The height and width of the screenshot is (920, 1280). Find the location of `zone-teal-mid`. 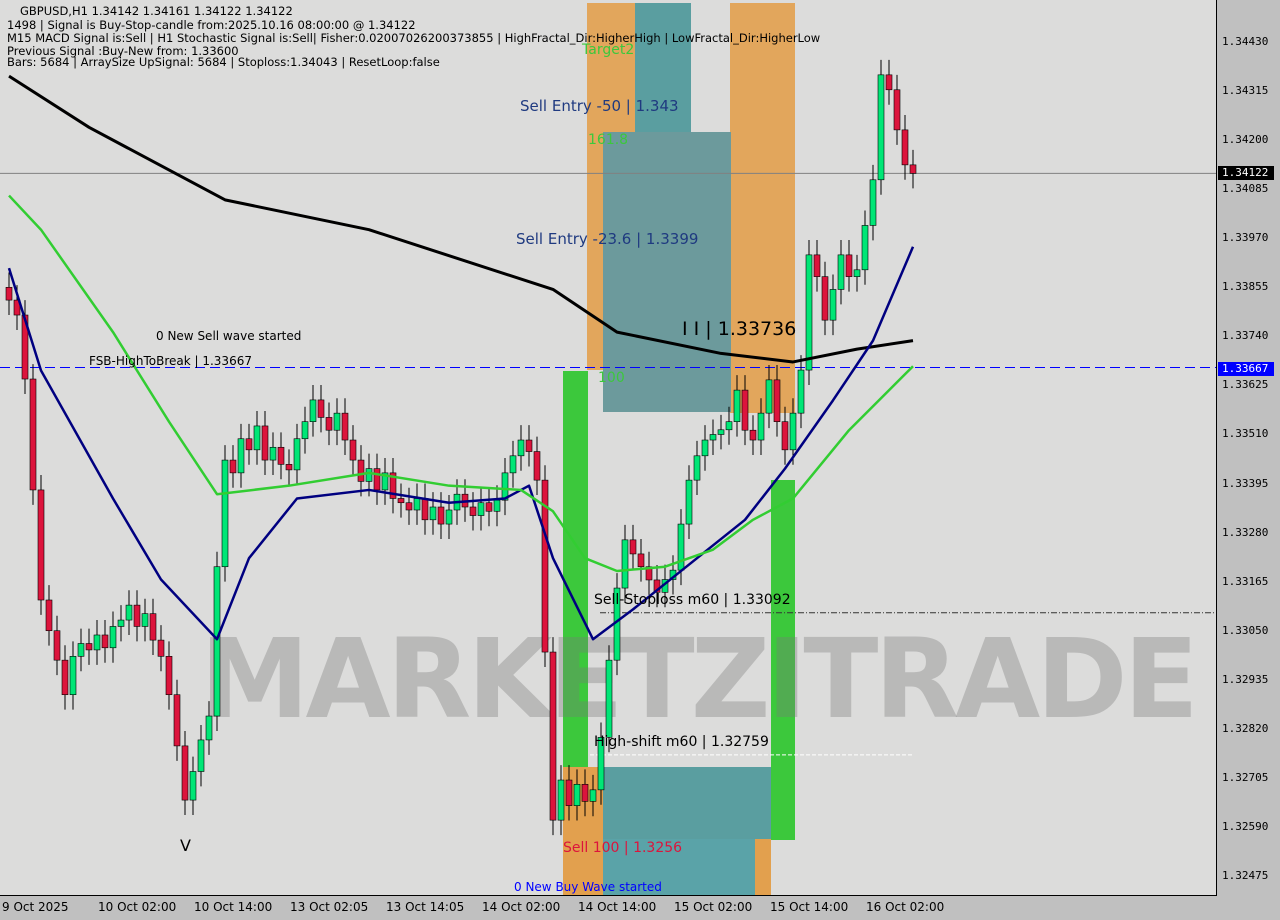

zone-teal-mid is located at coordinates (667, 272).